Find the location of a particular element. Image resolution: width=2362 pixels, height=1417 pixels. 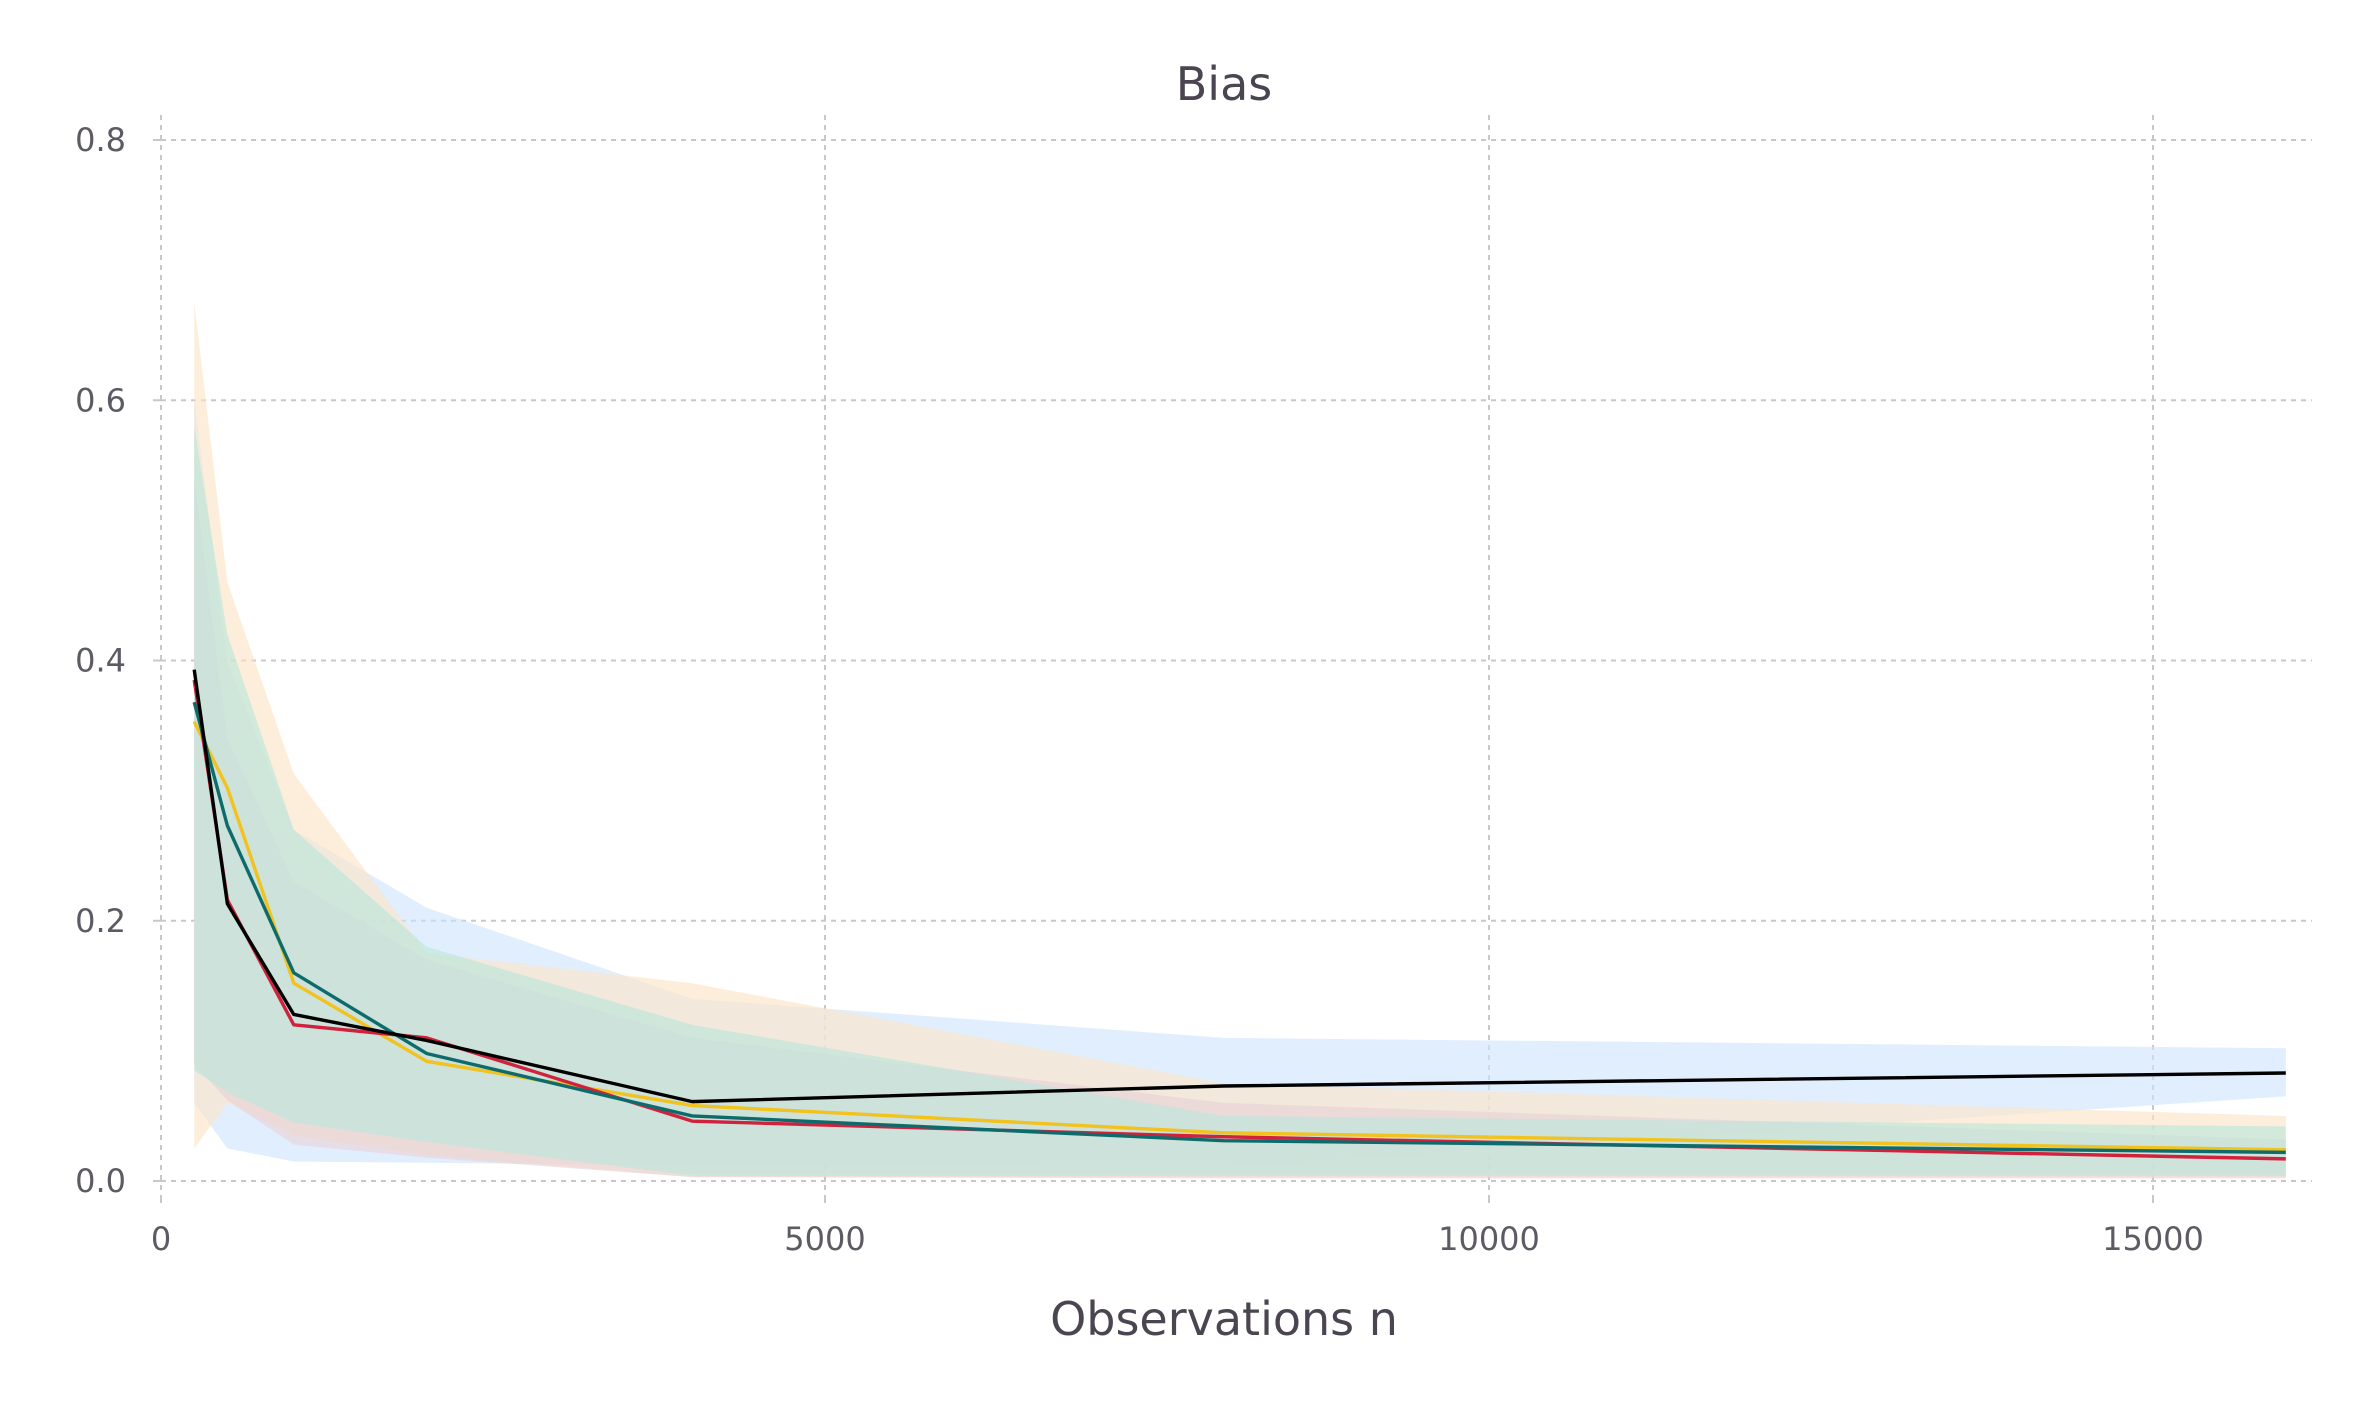

x-tick-label: 0 is located at coordinates (161, 1239).